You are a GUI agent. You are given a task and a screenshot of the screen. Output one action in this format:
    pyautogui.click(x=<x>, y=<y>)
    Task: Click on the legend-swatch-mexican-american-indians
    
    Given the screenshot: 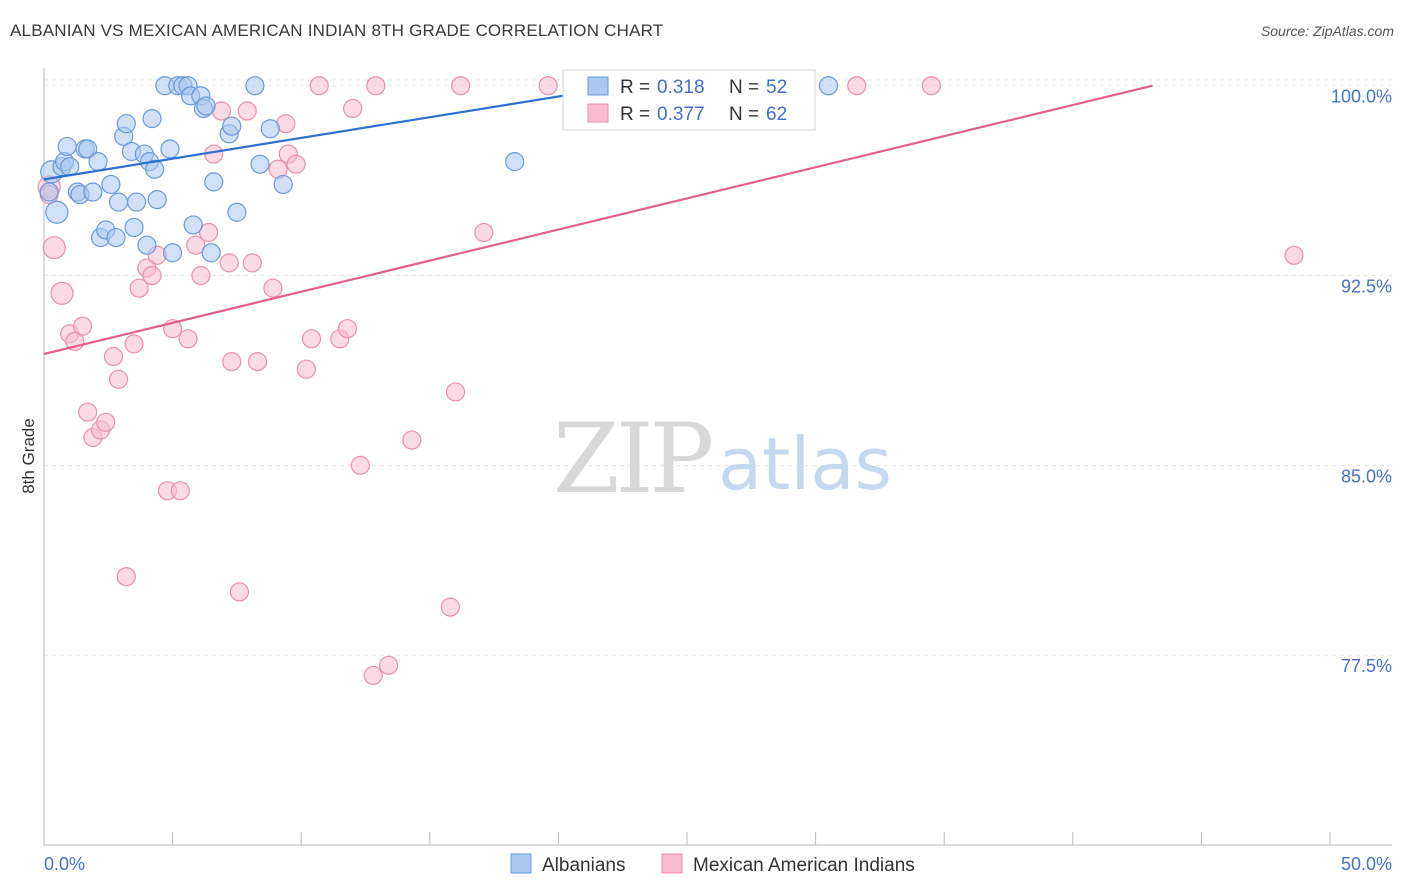 What is the action you would take?
    pyautogui.click(x=598, y=113)
    